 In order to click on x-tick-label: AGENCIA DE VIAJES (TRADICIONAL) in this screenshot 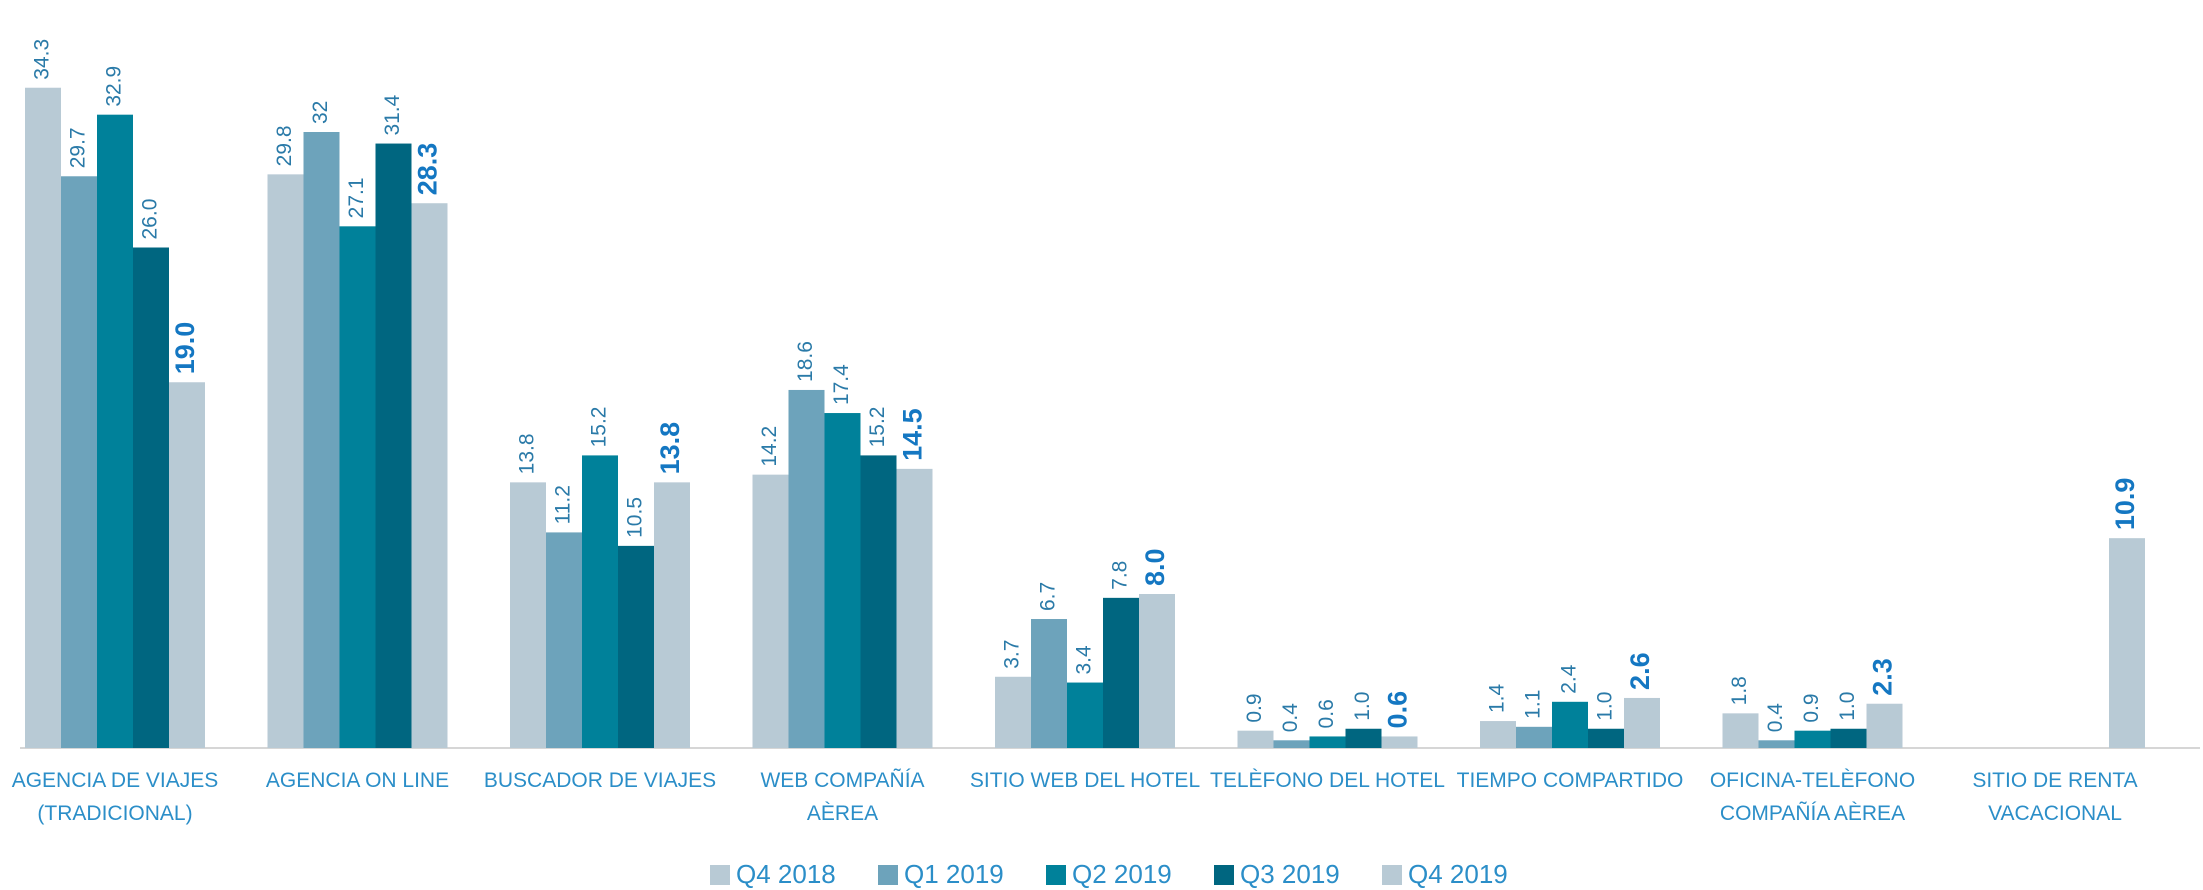, I will do `click(115, 797)`.